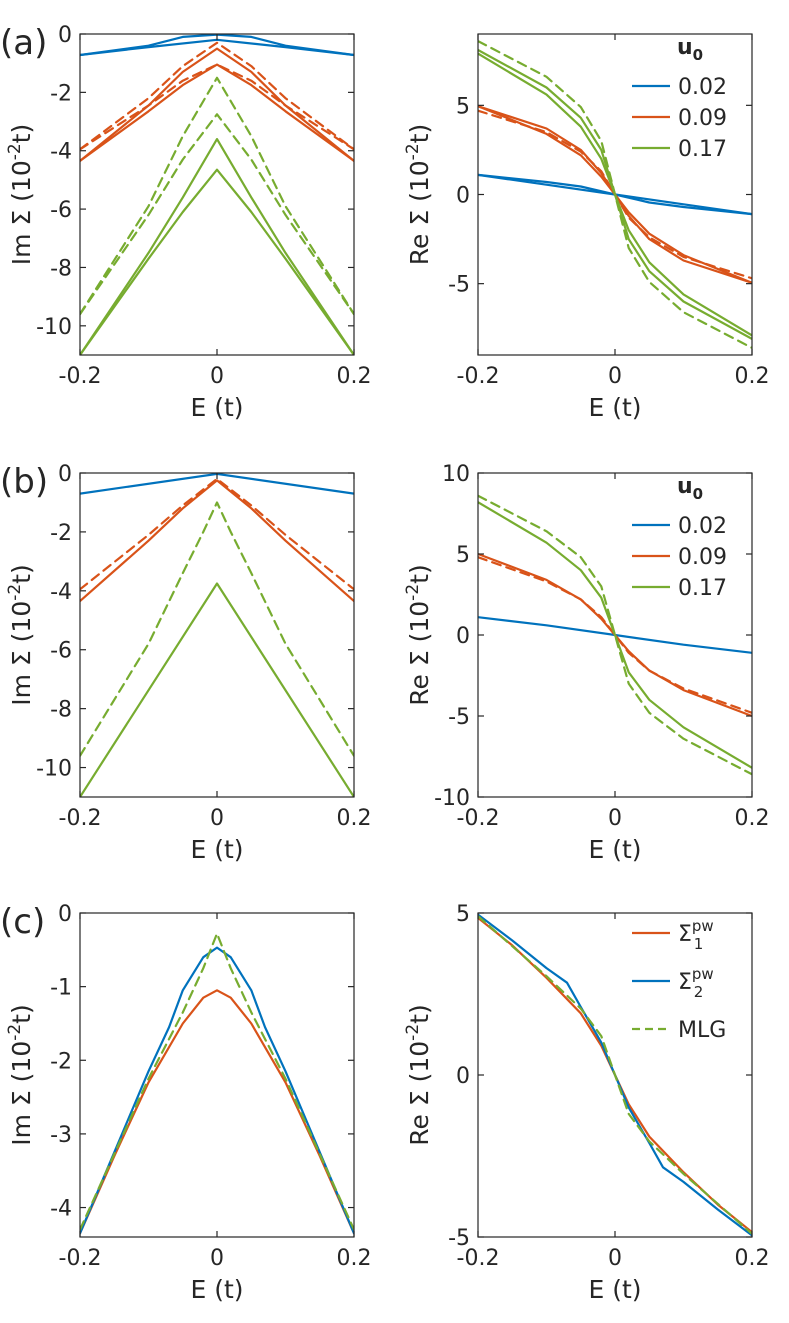  Describe the element at coordinates (456, 474) in the screenshot. I see `y-tick-label: 10` at that location.